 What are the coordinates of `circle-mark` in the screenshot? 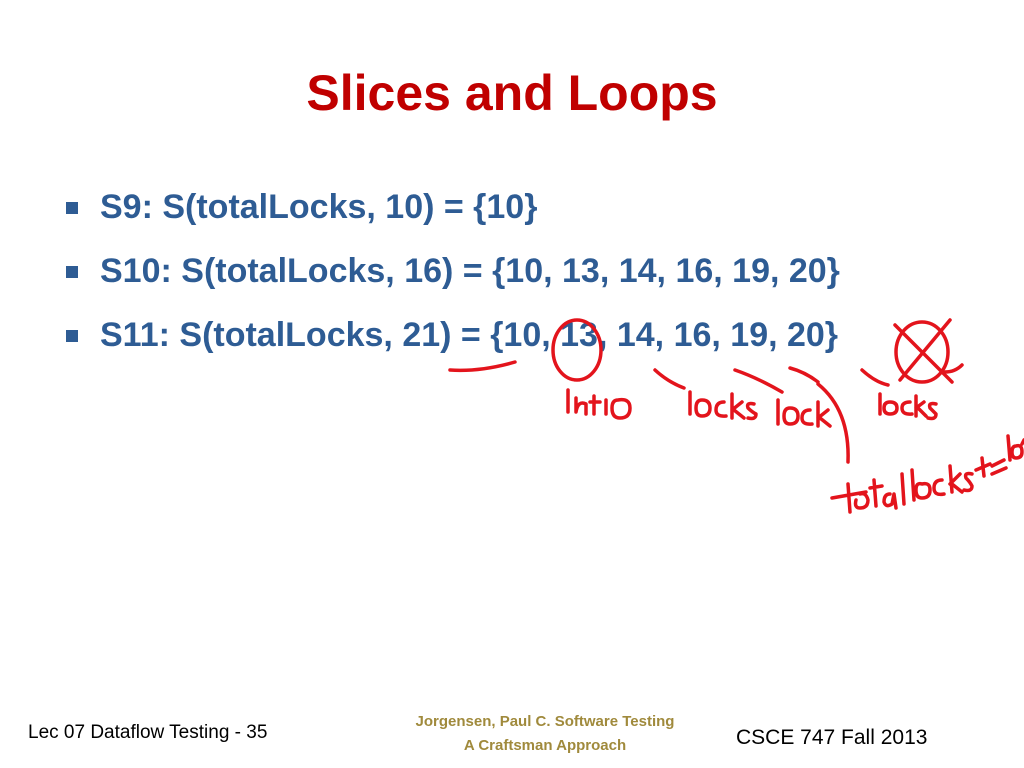 It's located at (922, 352).